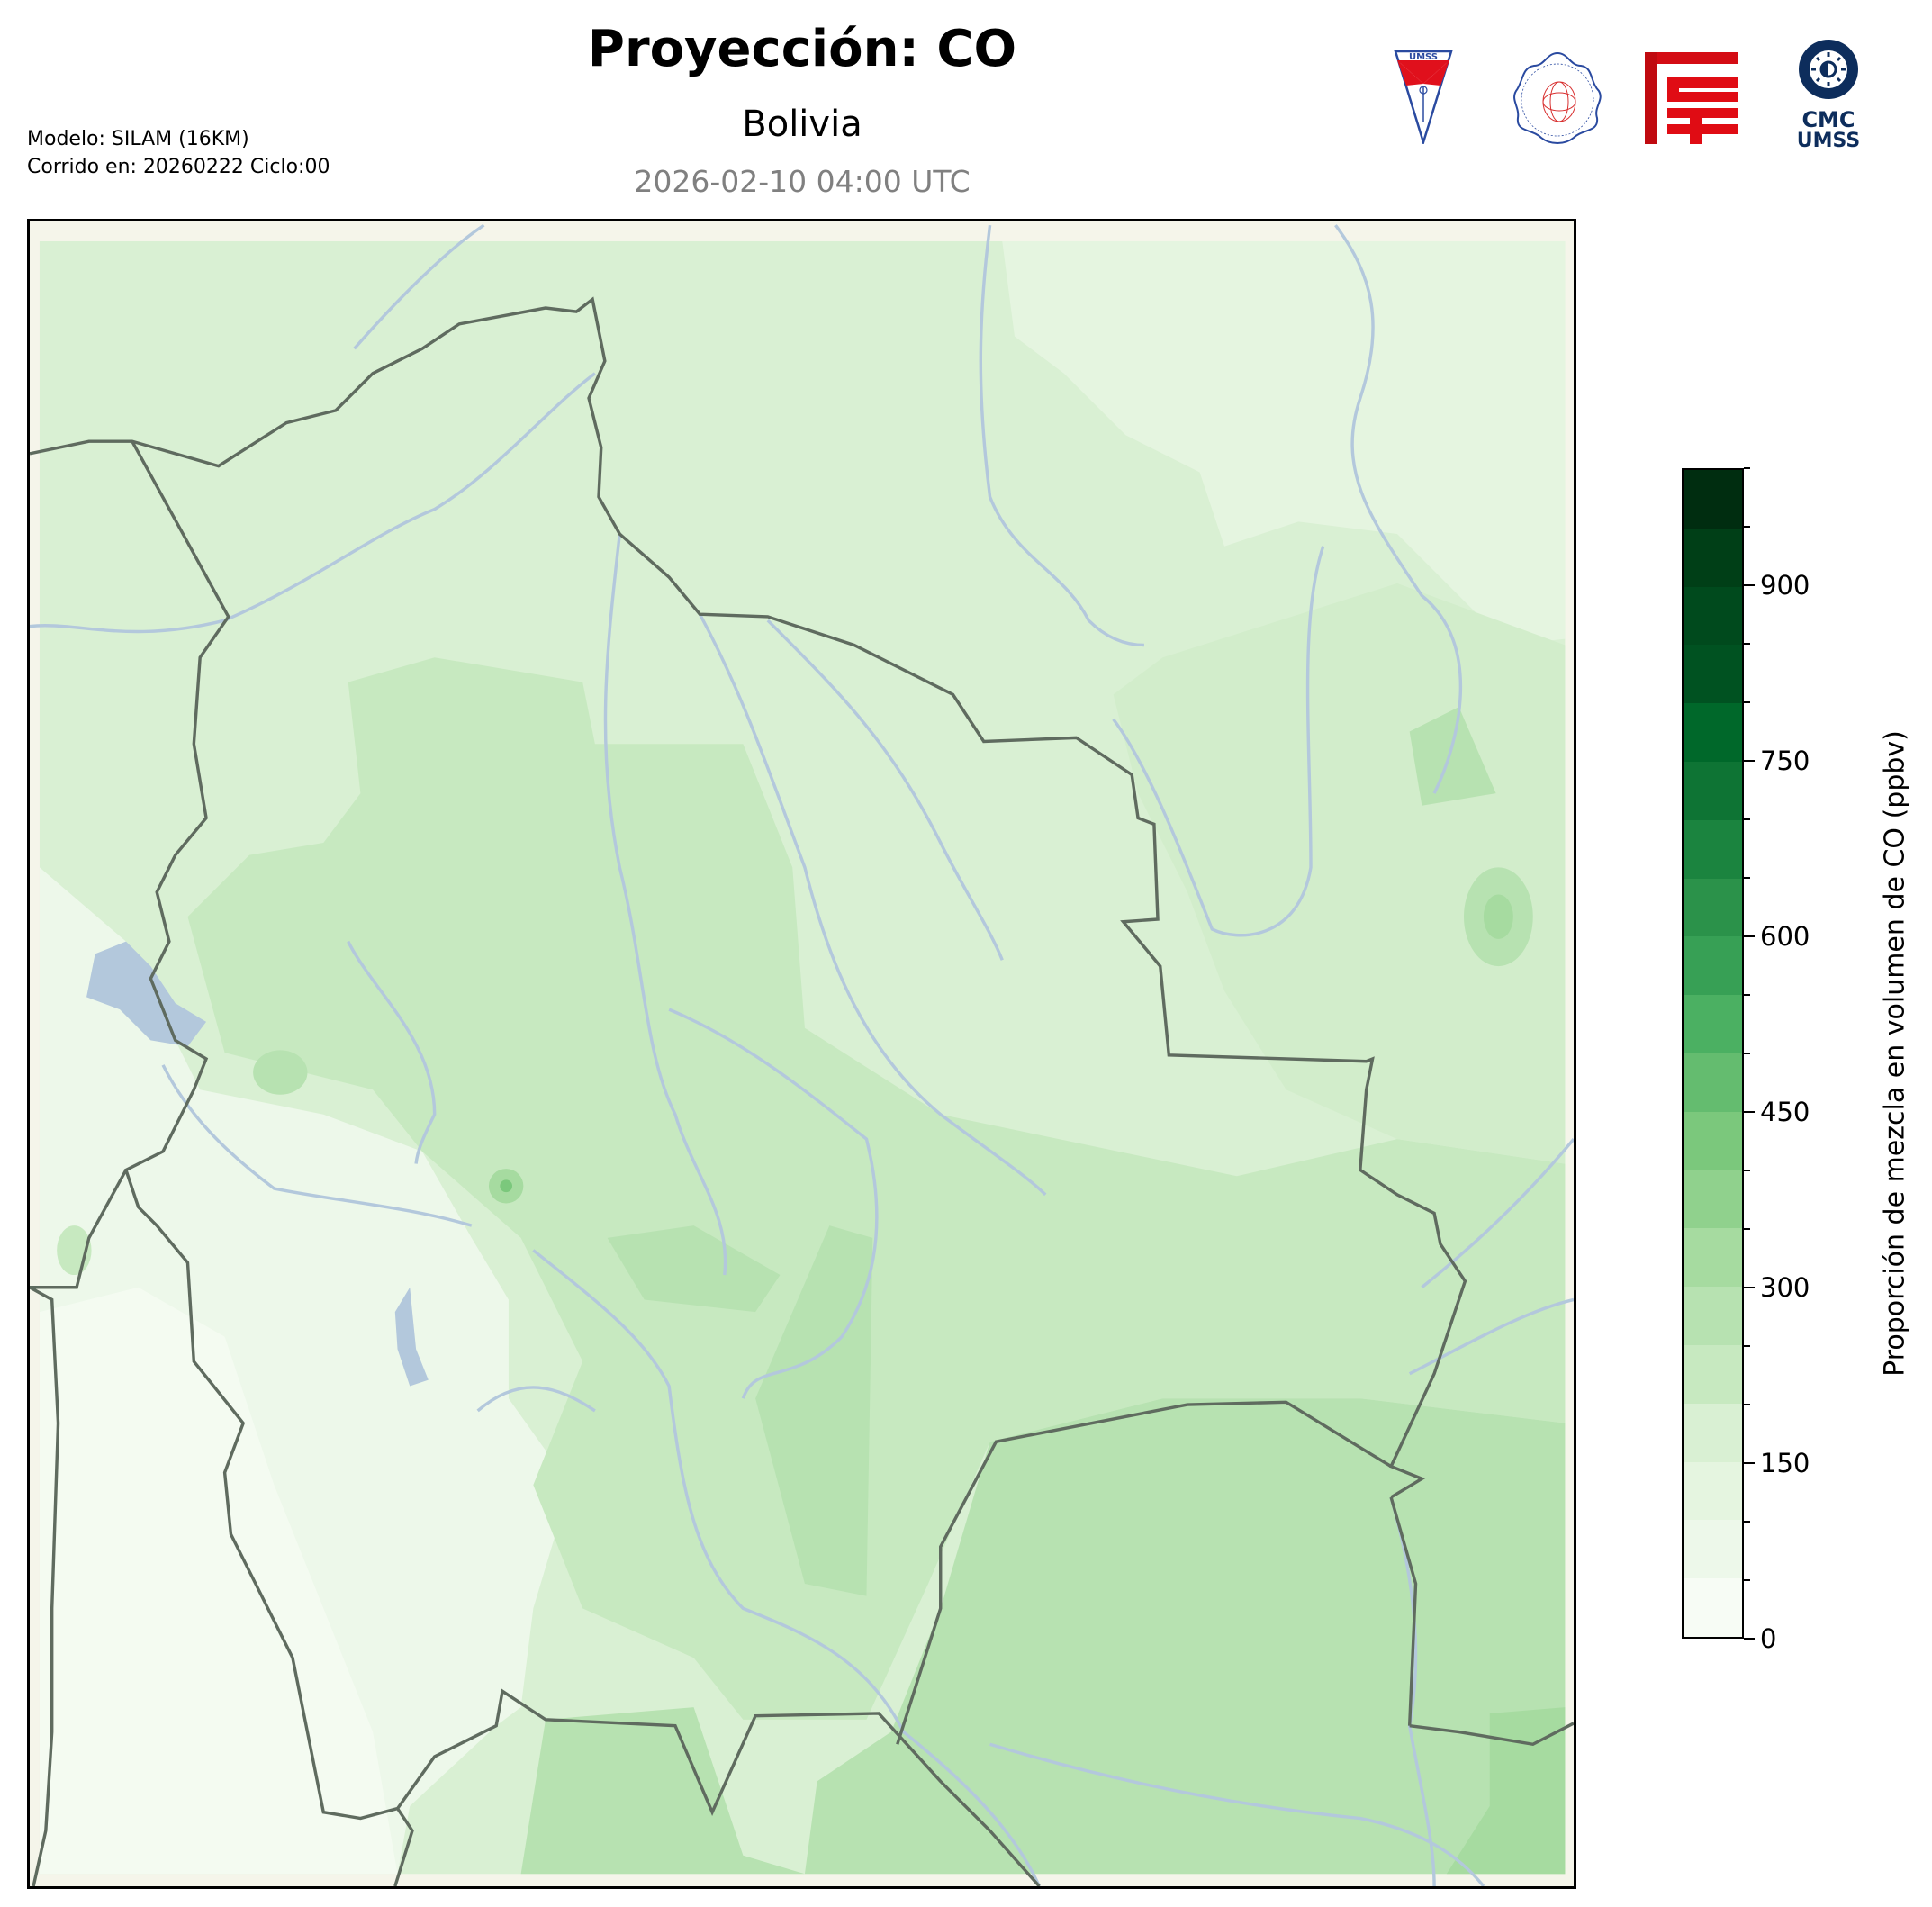 This screenshot has height=1907, width=1932. Describe the element at coordinates (1506, 1791) in the screenshot. I see `field-higher-southeast-edge` at that location.